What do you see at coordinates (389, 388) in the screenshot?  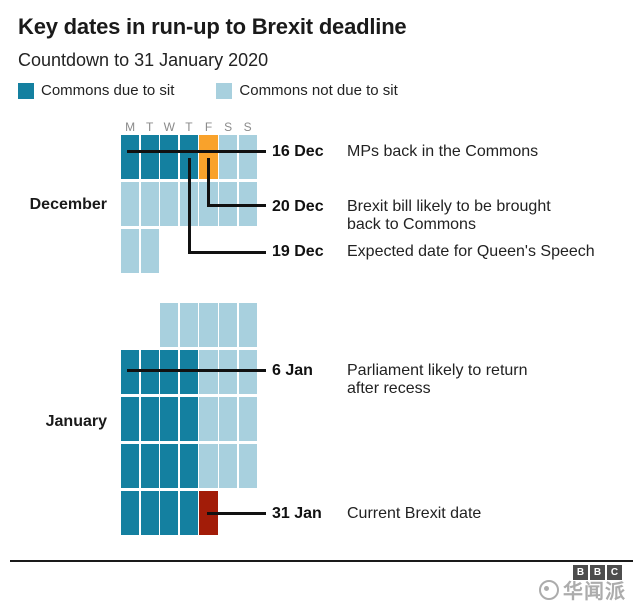 I see `annotation-text-line: after recess` at bounding box center [389, 388].